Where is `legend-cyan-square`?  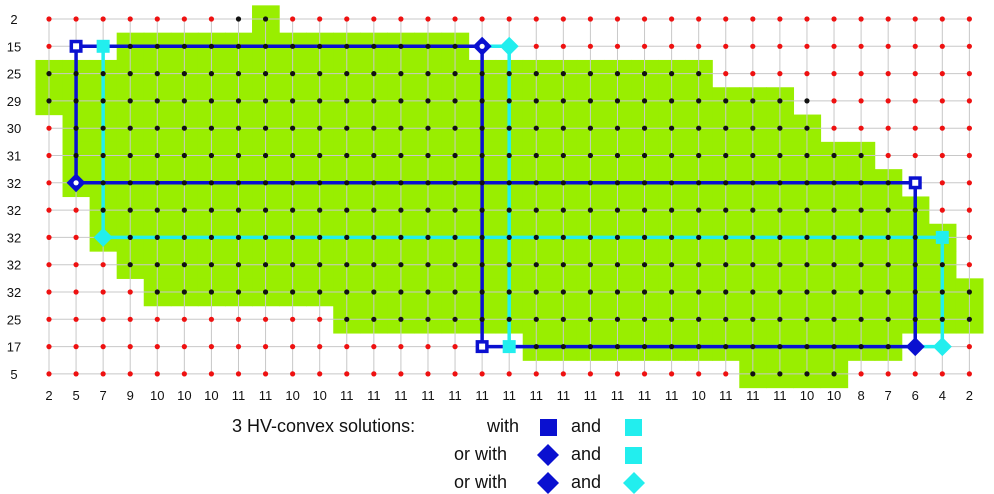 legend-cyan-square is located at coordinates (633, 455).